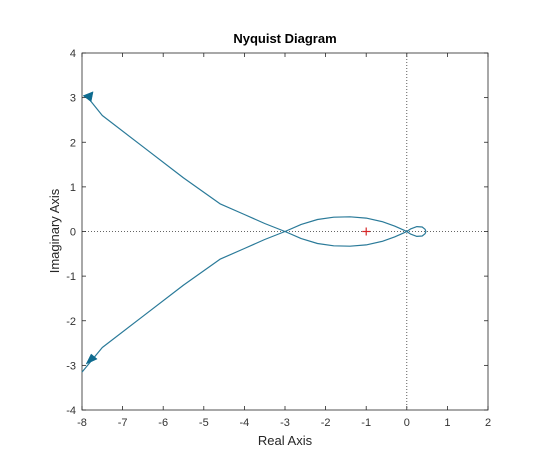 The image size is (540, 461). What do you see at coordinates (407, 423) in the screenshot?
I see `x-tick-label: 0` at bounding box center [407, 423].